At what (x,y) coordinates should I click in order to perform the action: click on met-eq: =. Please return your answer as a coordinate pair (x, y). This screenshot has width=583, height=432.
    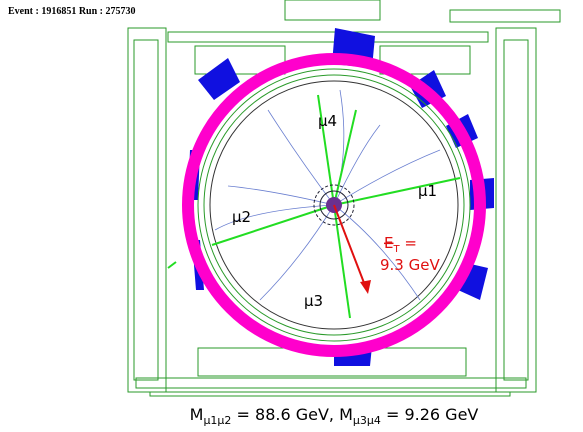
    Looking at the image, I should click on (408, 243).